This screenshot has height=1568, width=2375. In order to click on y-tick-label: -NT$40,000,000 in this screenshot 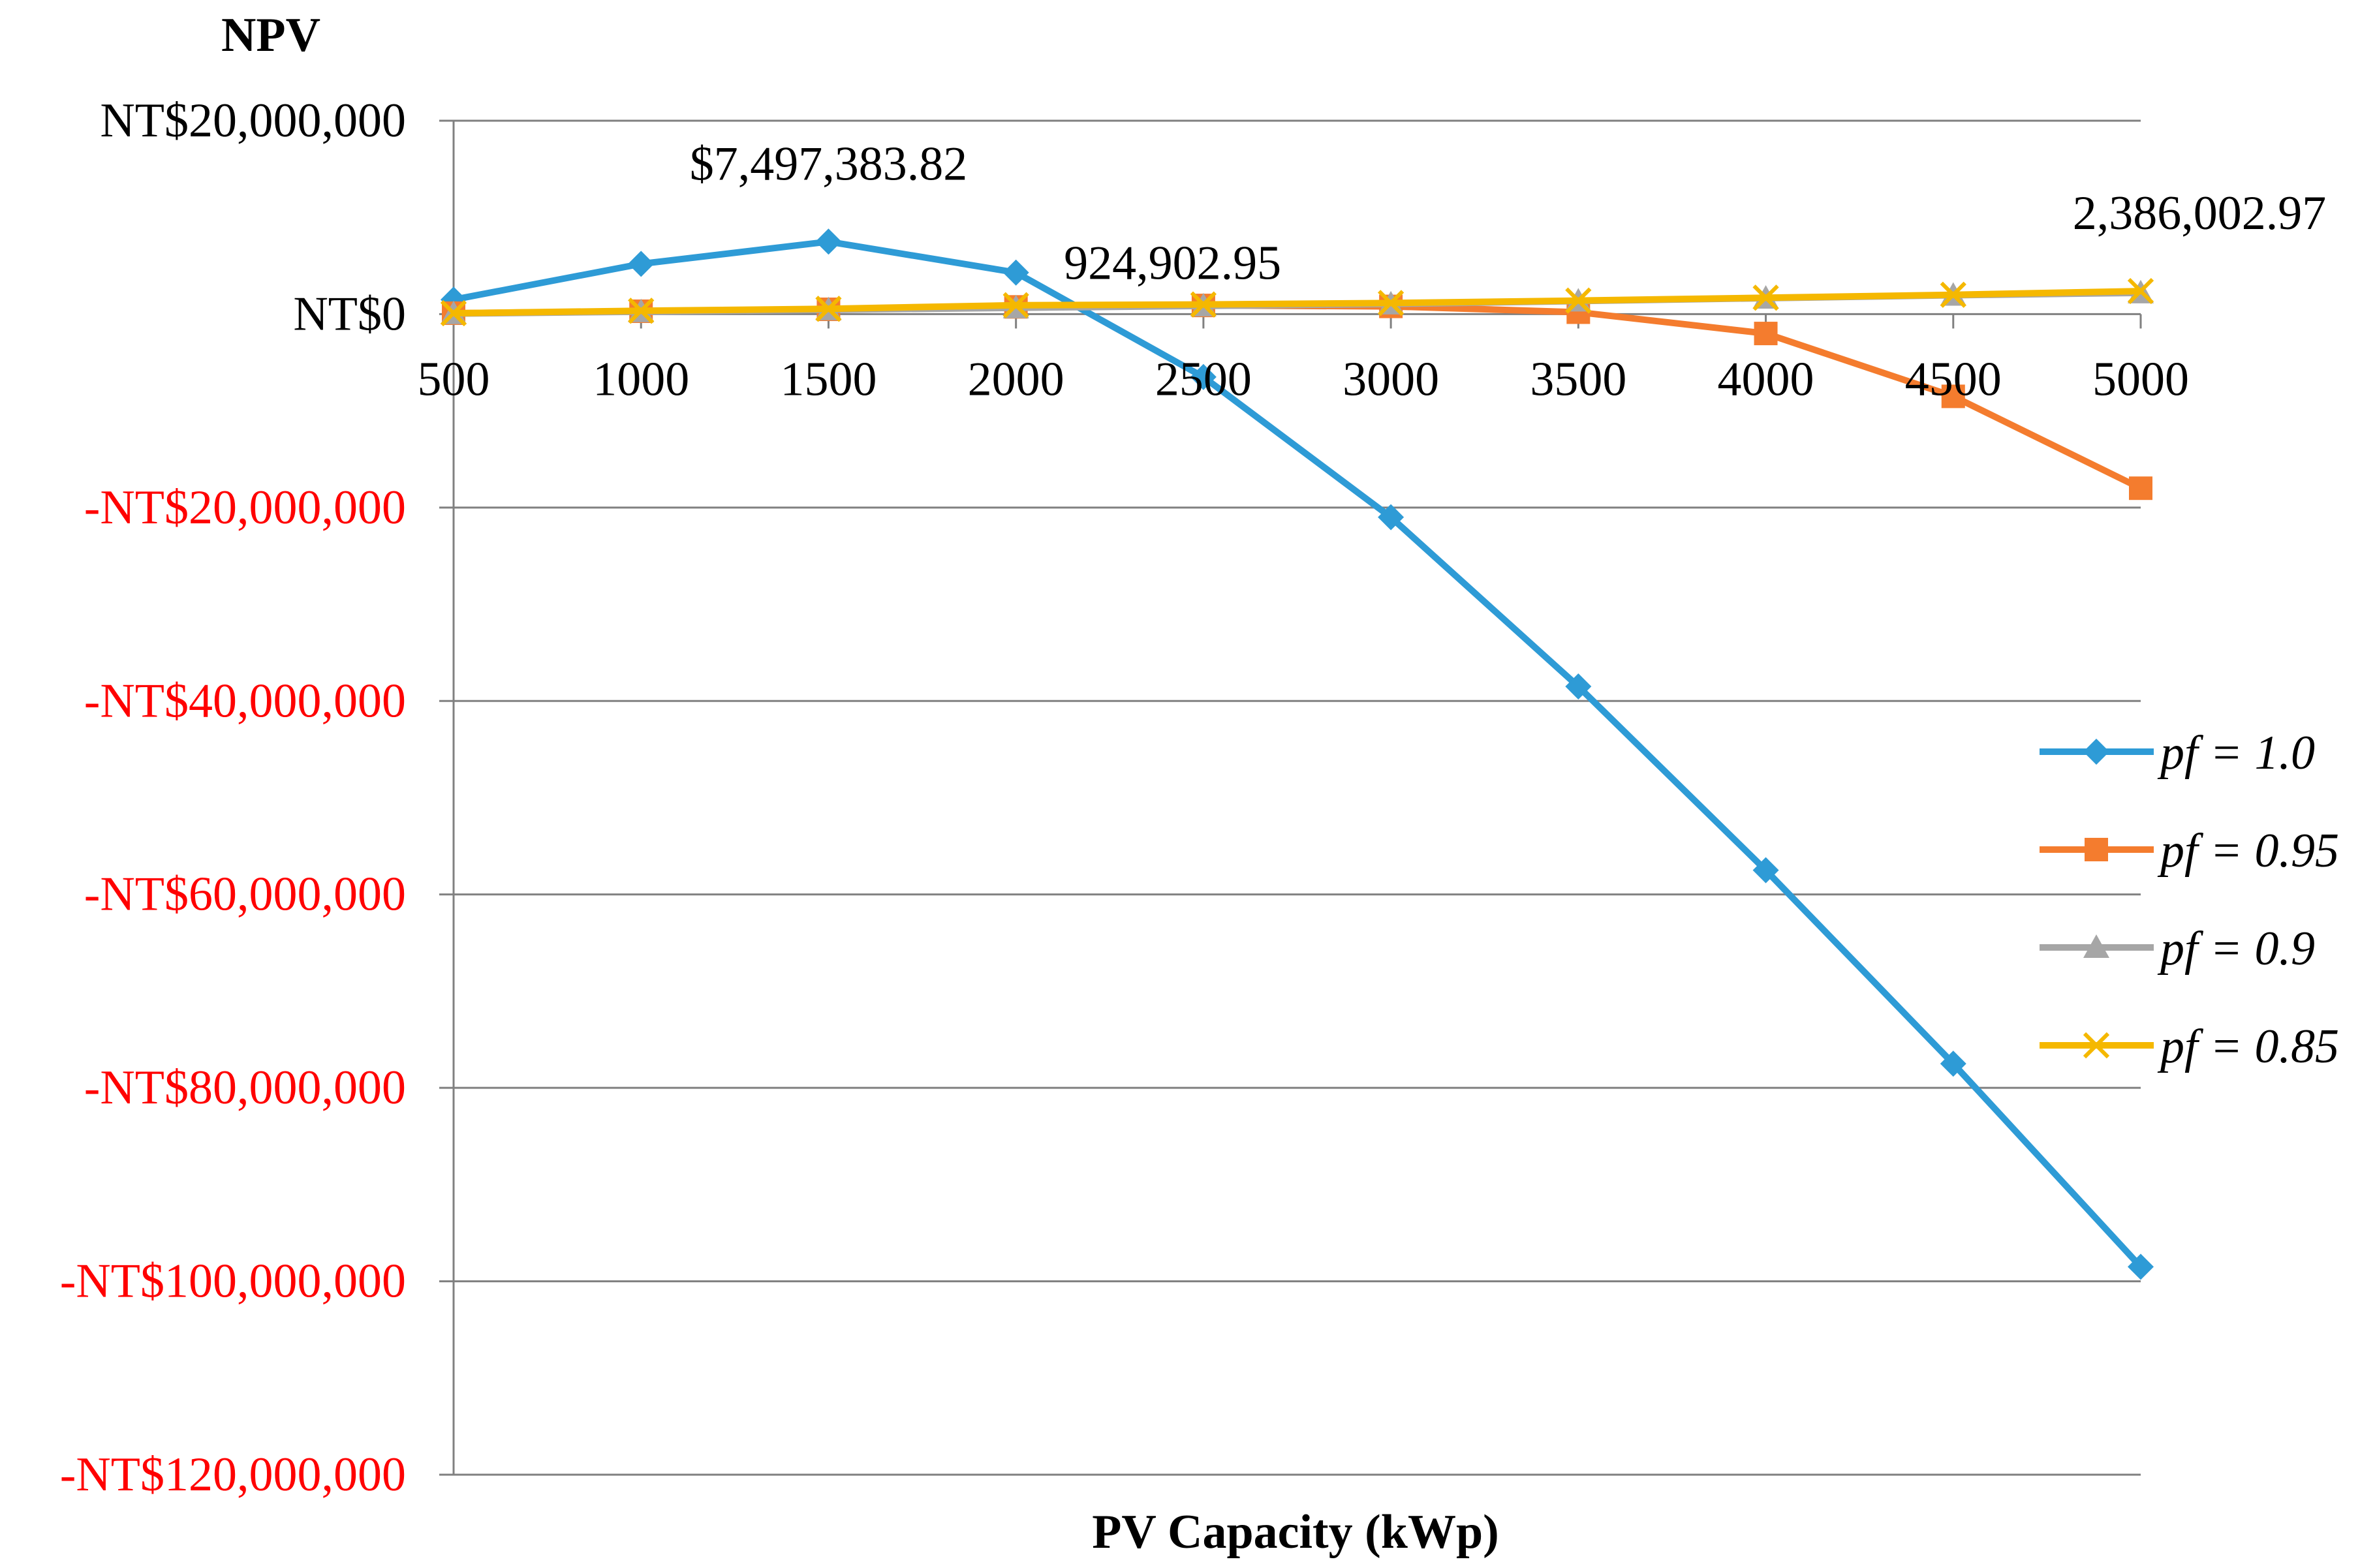, I will do `click(245, 701)`.